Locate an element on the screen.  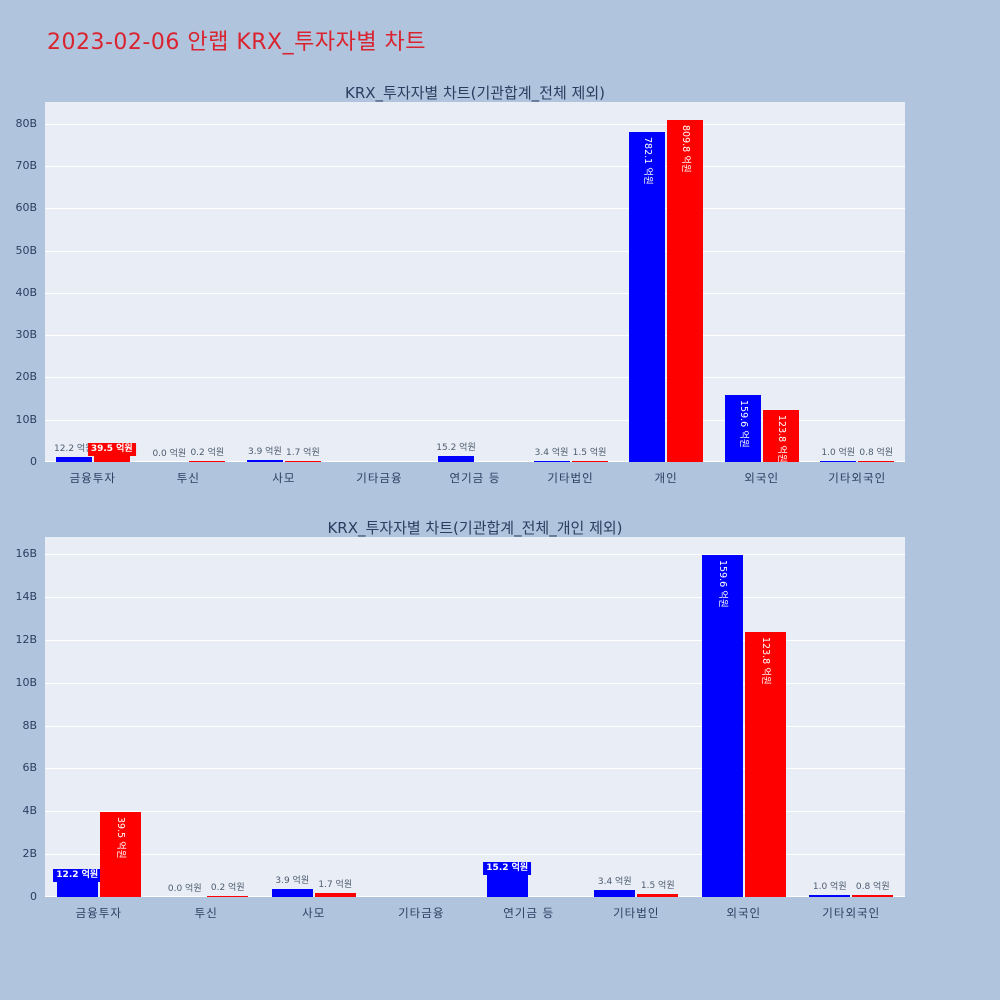
chart-bottom-title: KRX_투자자별 차트(기관합계_전체_개인 제외) is located at coordinates (475, 528).